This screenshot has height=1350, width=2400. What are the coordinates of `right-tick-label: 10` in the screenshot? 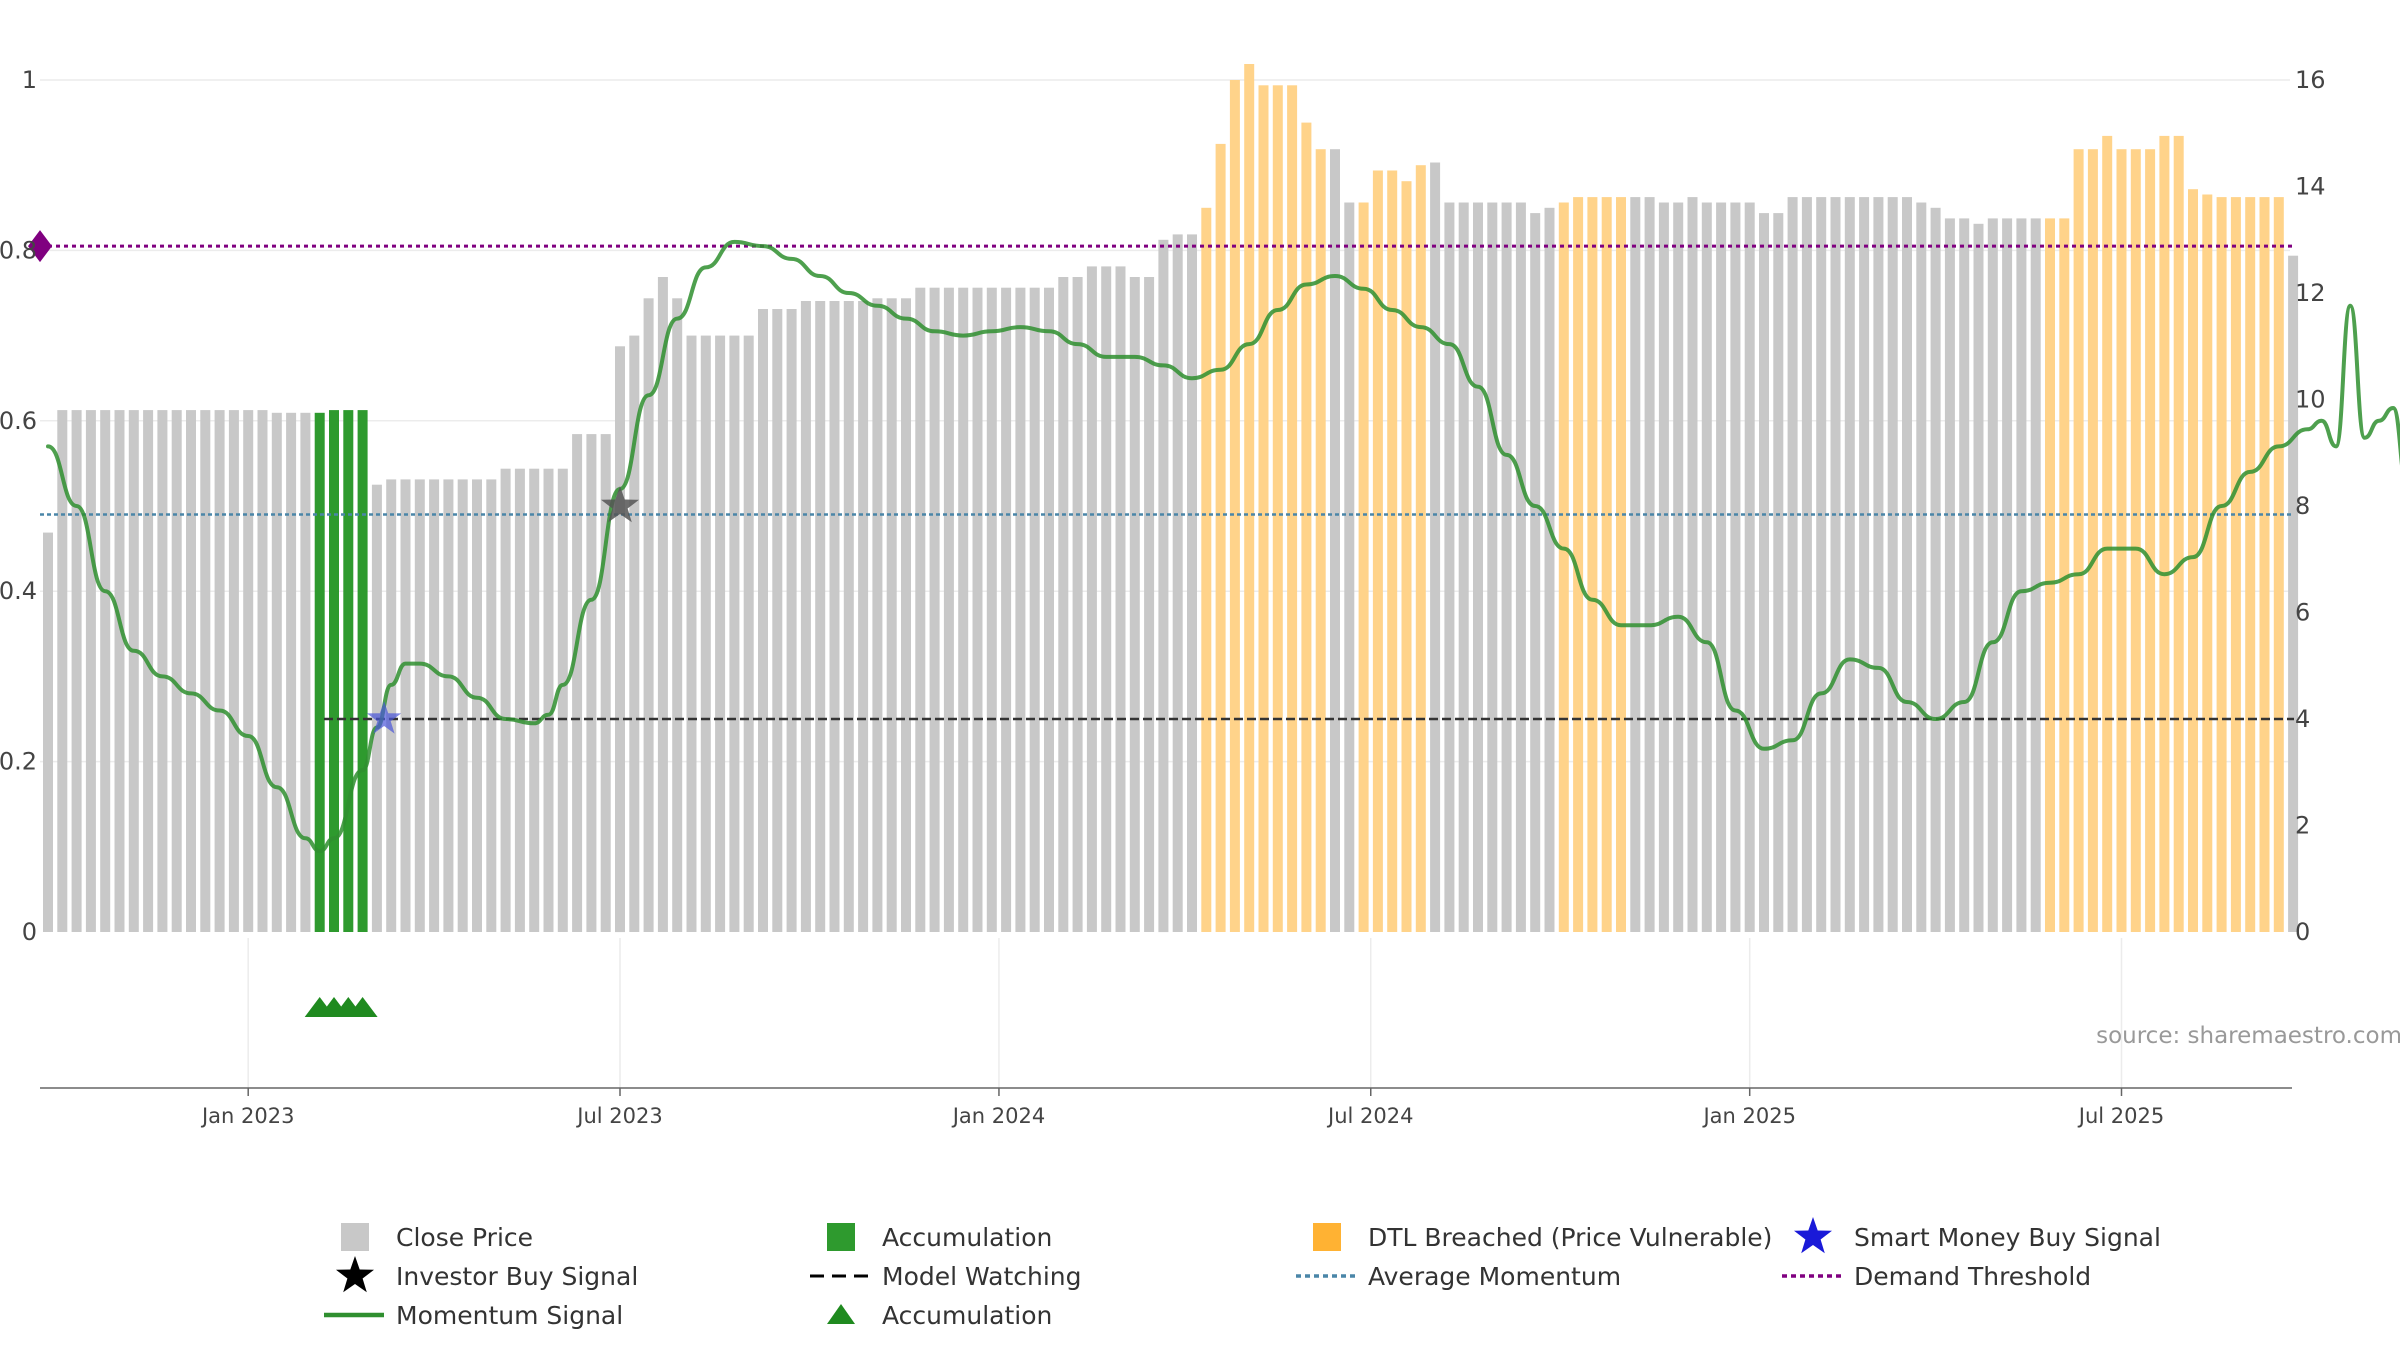 It's located at (2310, 400).